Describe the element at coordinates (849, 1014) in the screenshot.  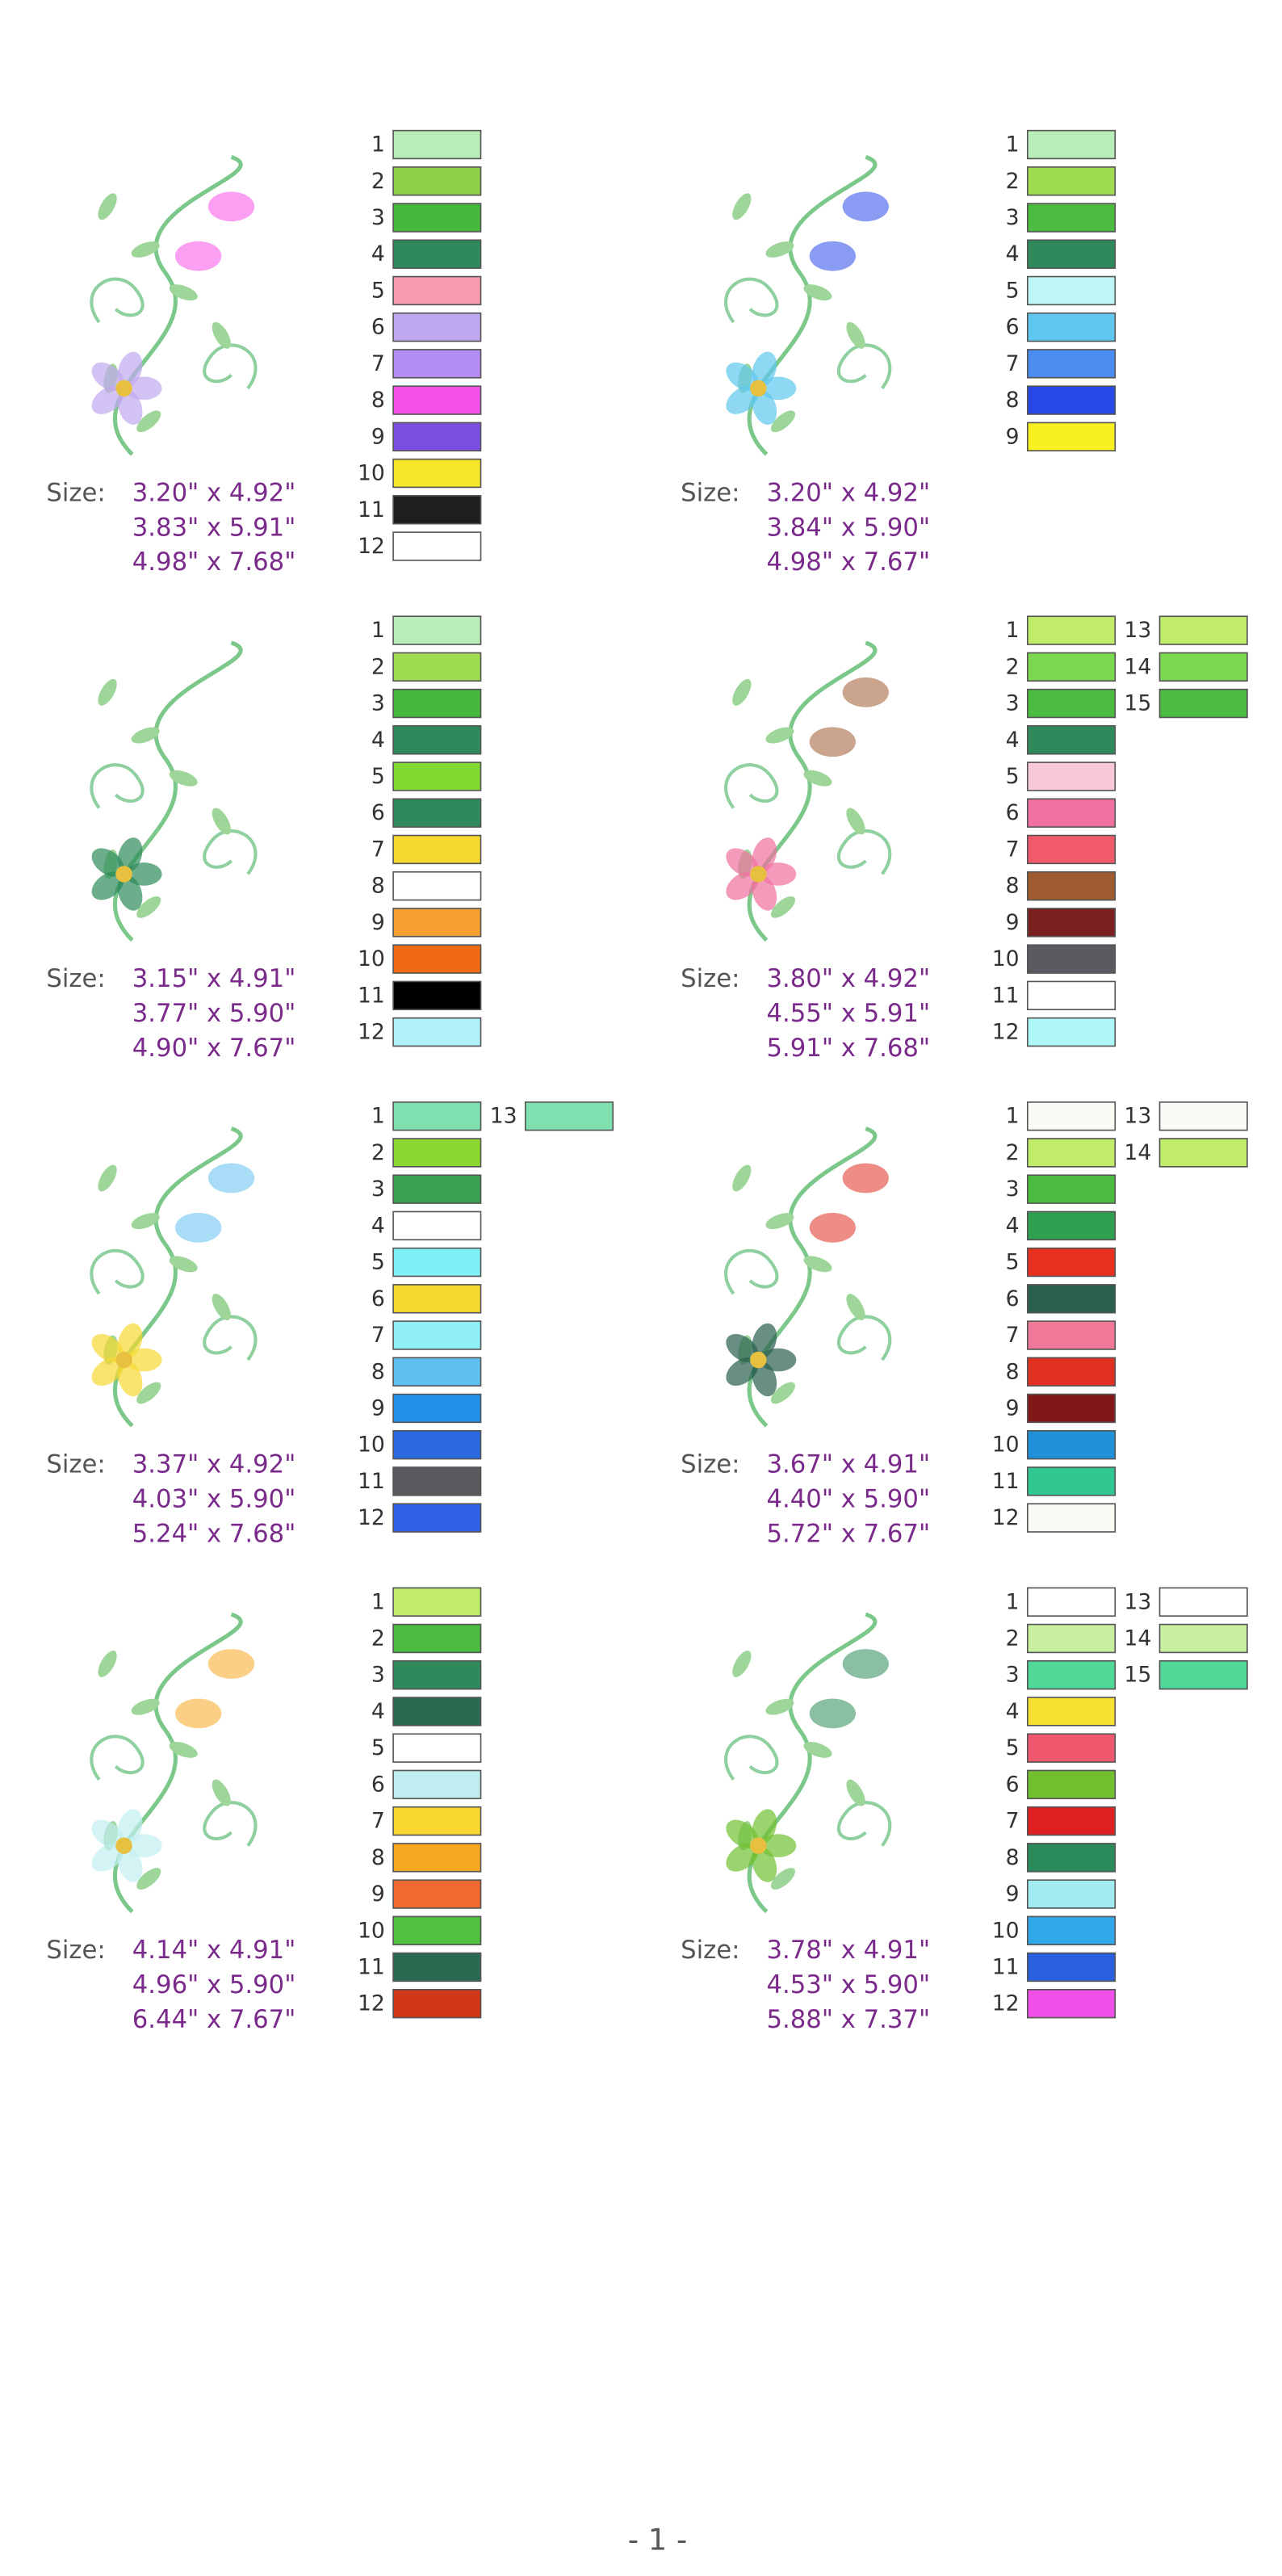
I see `size-value: 4.55" x 5.91"` at that location.